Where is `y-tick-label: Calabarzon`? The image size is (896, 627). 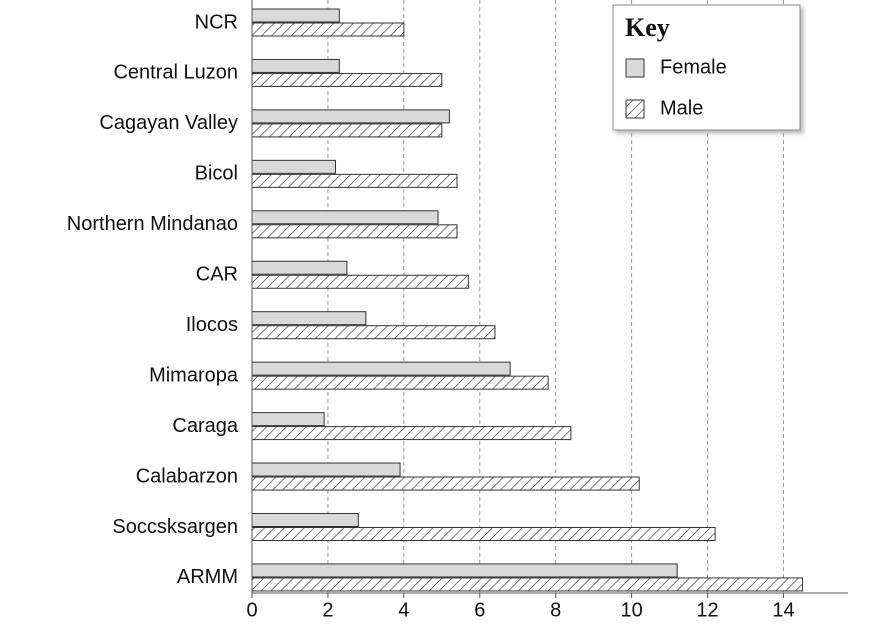 y-tick-label: Calabarzon is located at coordinates (187, 476).